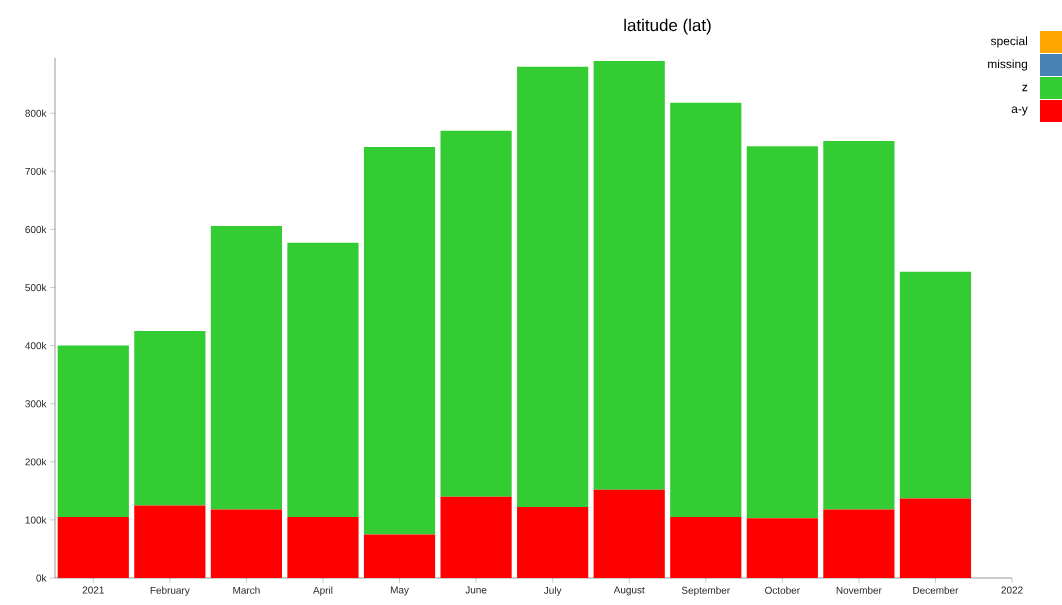 The width and height of the screenshot is (1062, 605). What do you see at coordinates (36, 462) in the screenshot?
I see `y-tick-label: 200k` at bounding box center [36, 462].